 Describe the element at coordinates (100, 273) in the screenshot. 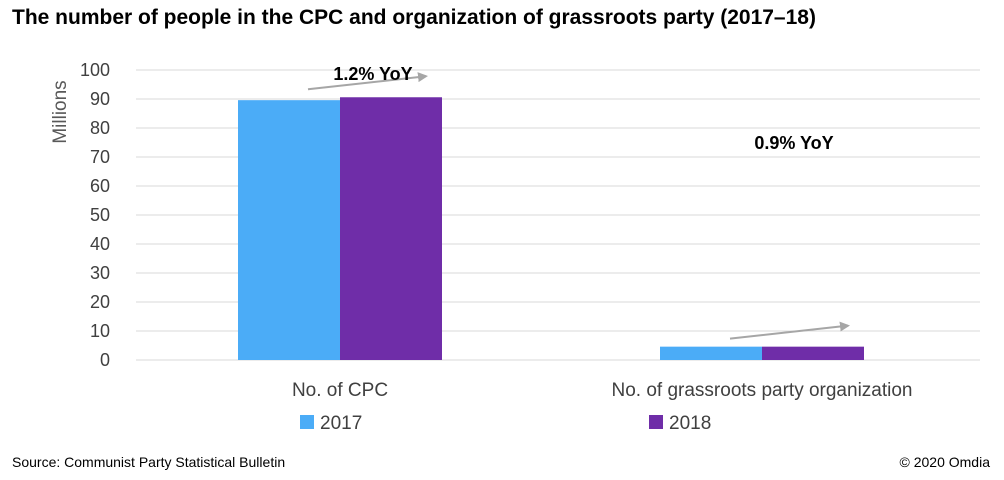

I see `y-tick-label: 30` at that location.